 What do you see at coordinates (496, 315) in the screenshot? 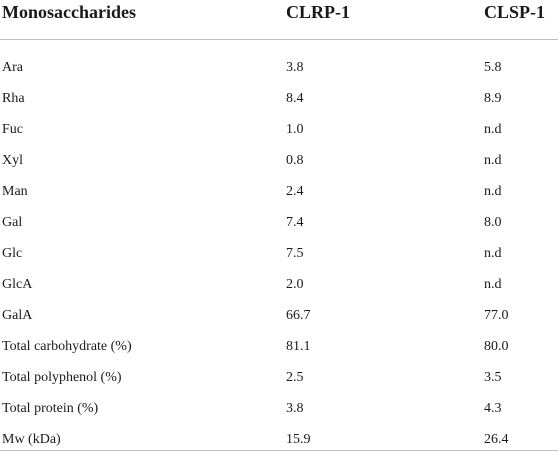
I see `clsp-1-value: 77.0` at bounding box center [496, 315].